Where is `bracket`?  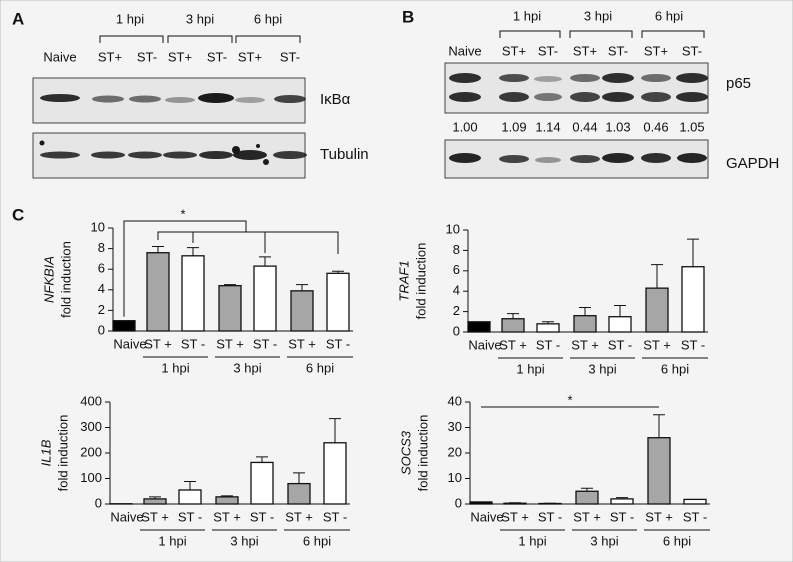 bracket is located at coordinates (200, 39).